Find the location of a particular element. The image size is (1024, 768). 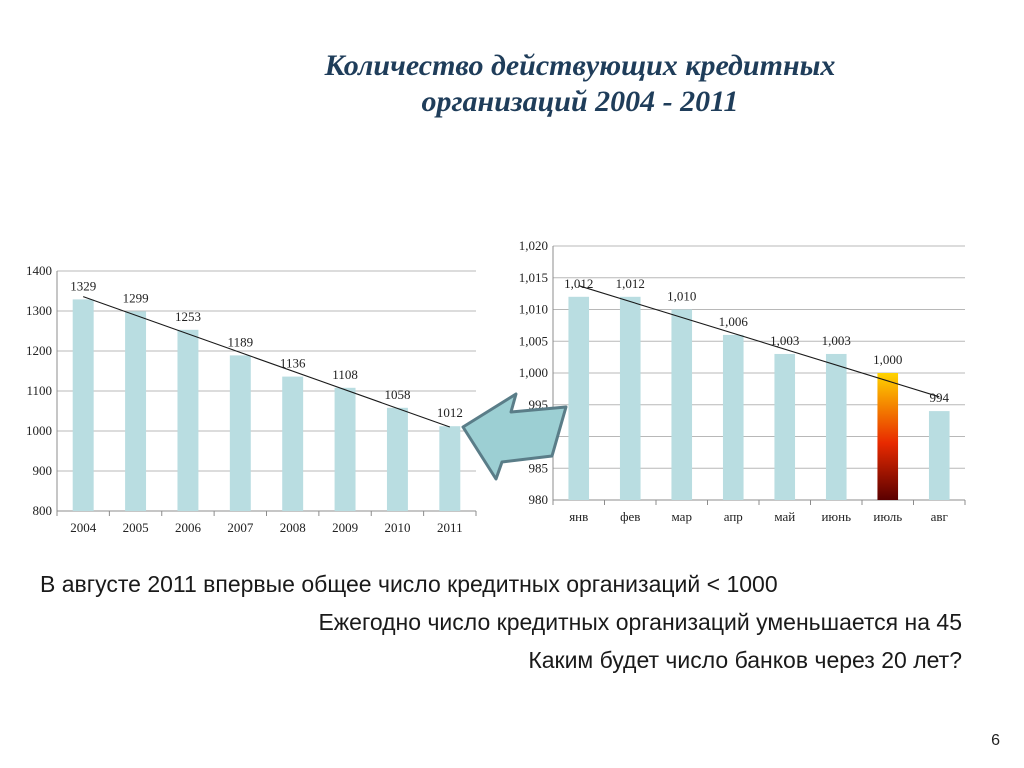

title-line-2: организаций 2004 - 2011 is located at coordinates (580, 101).